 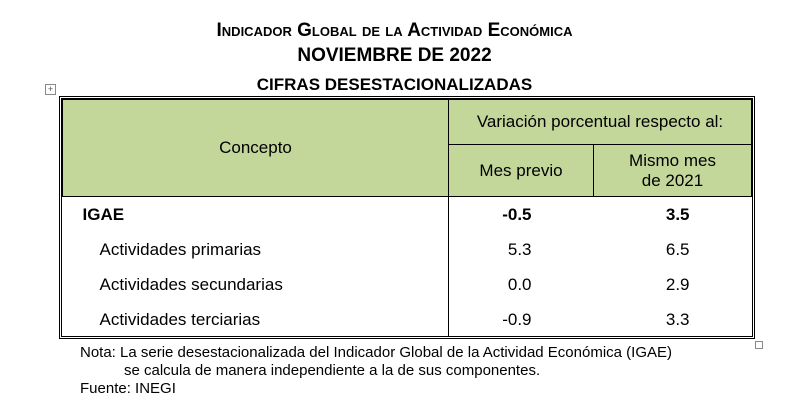 What do you see at coordinates (255, 214) in the screenshot?
I see `row-concept: IGAE` at bounding box center [255, 214].